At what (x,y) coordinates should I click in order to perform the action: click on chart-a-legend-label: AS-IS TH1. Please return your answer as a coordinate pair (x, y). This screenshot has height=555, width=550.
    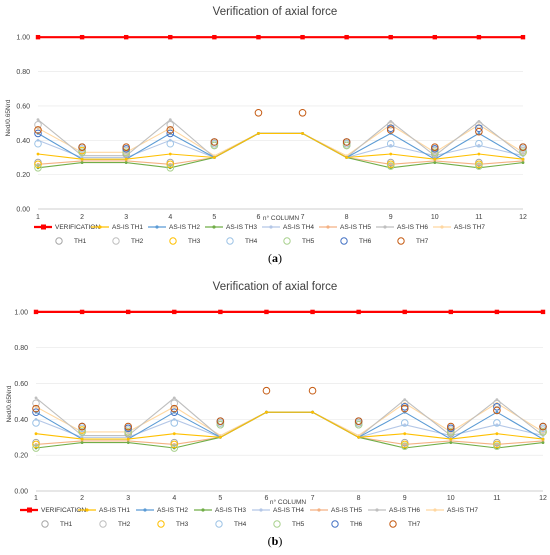
    Looking at the image, I should click on (127, 227).